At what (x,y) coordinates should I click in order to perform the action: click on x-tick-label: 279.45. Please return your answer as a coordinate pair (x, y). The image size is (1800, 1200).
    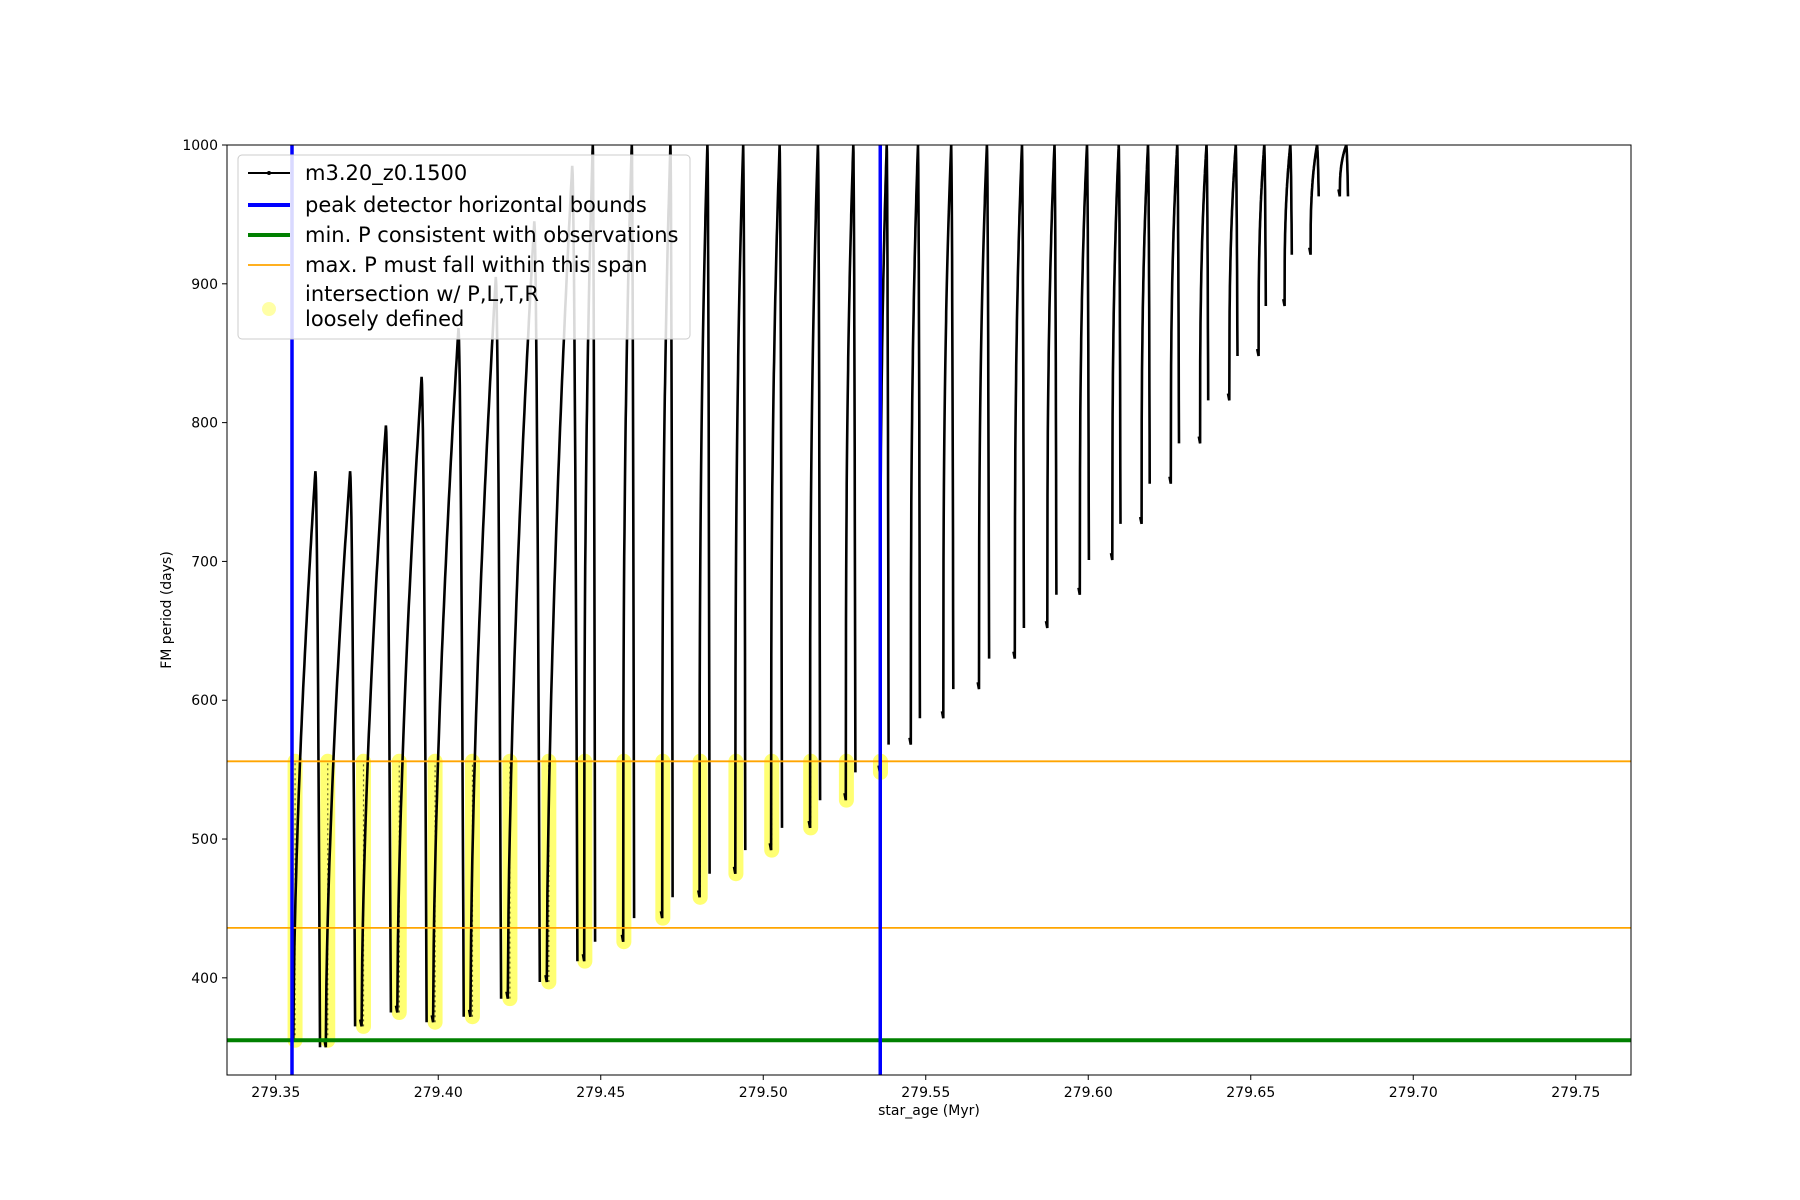
    Looking at the image, I should click on (600, 1093).